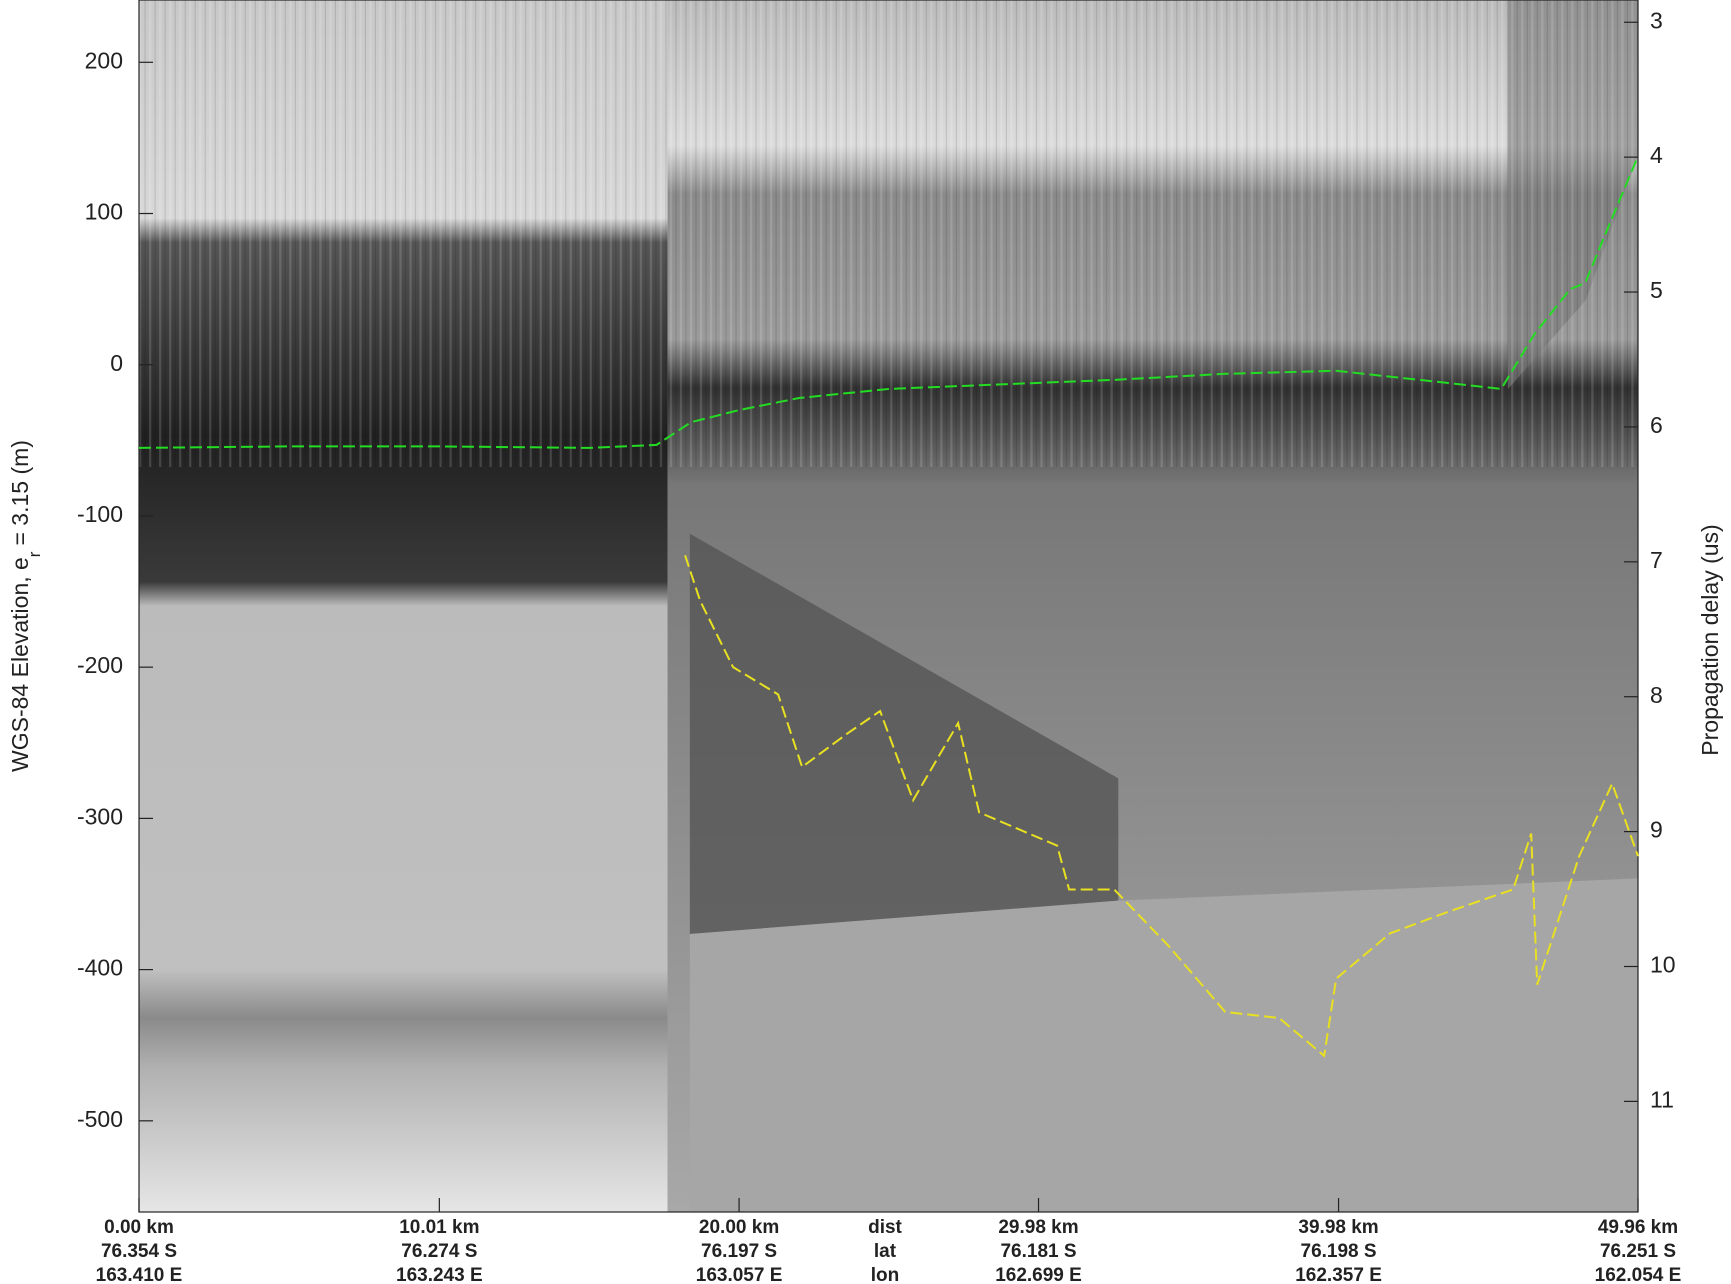 Image resolution: width=1731 pixels, height=1284 pixels. What do you see at coordinates (1710, 639) in the screenshot?
I see `y2-axis-label: Propagation delay (us)` at bounding box center [1710, 639].